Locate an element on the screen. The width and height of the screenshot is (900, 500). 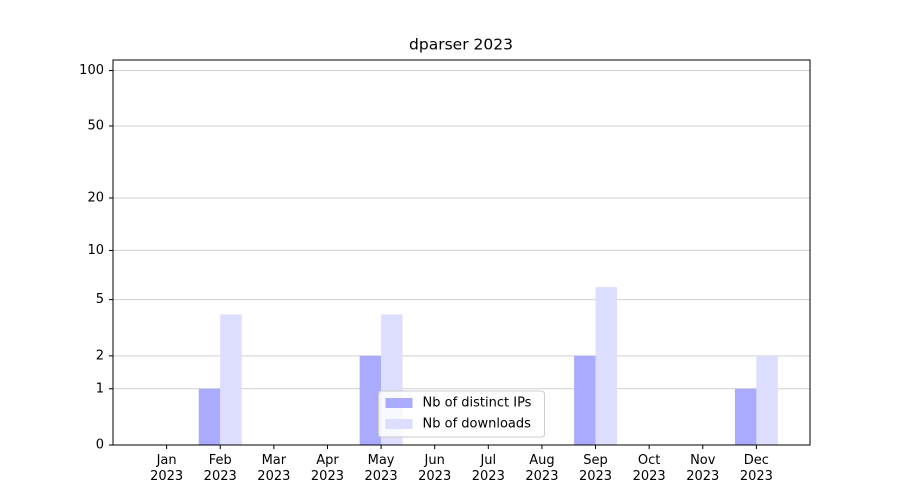
legend-label: Nb of distinct IPs is located at coordinates (477, 403).